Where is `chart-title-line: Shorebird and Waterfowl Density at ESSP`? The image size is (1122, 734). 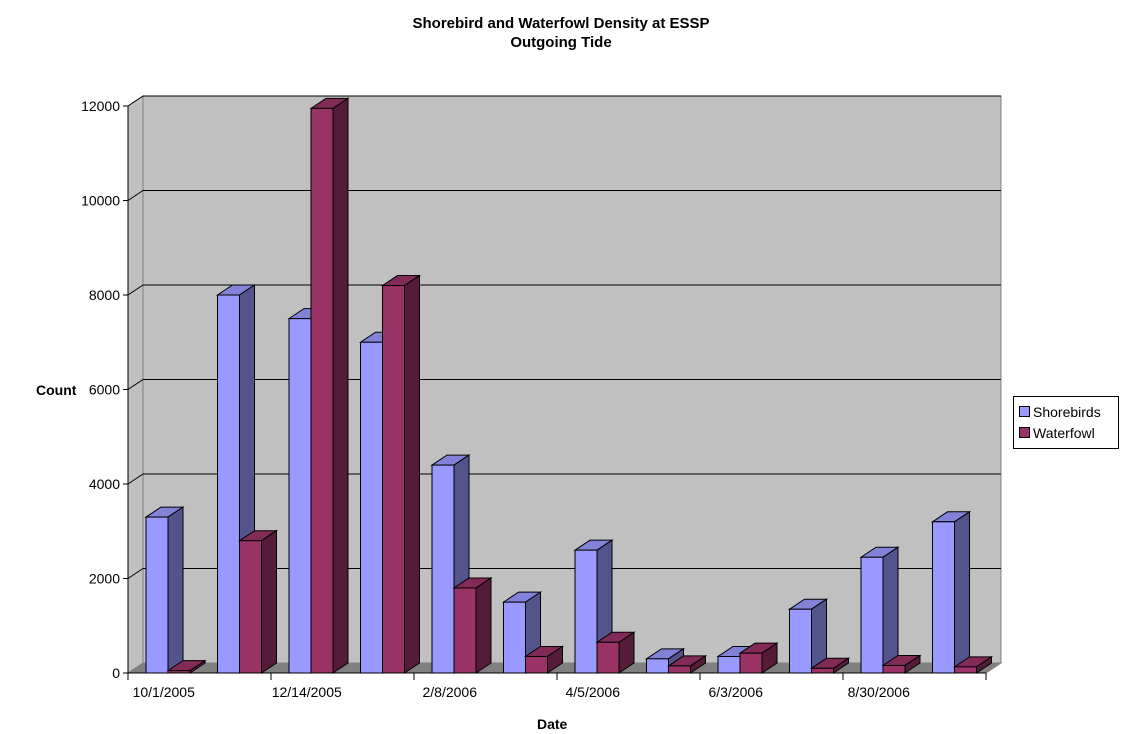 chart-title-line: Shorebird and Waterfowl Density at ESSP is located at coordinates (561, 23).